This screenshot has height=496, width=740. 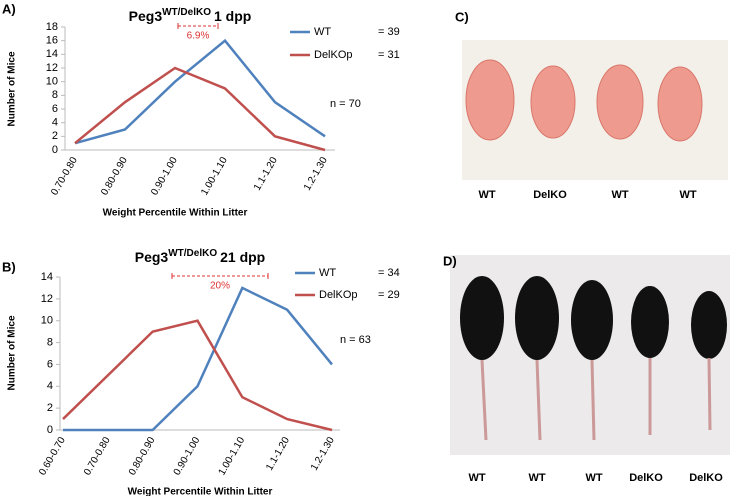 I want to click on x-tick-label: 0.60-0.70, so click(x=52, y=456).